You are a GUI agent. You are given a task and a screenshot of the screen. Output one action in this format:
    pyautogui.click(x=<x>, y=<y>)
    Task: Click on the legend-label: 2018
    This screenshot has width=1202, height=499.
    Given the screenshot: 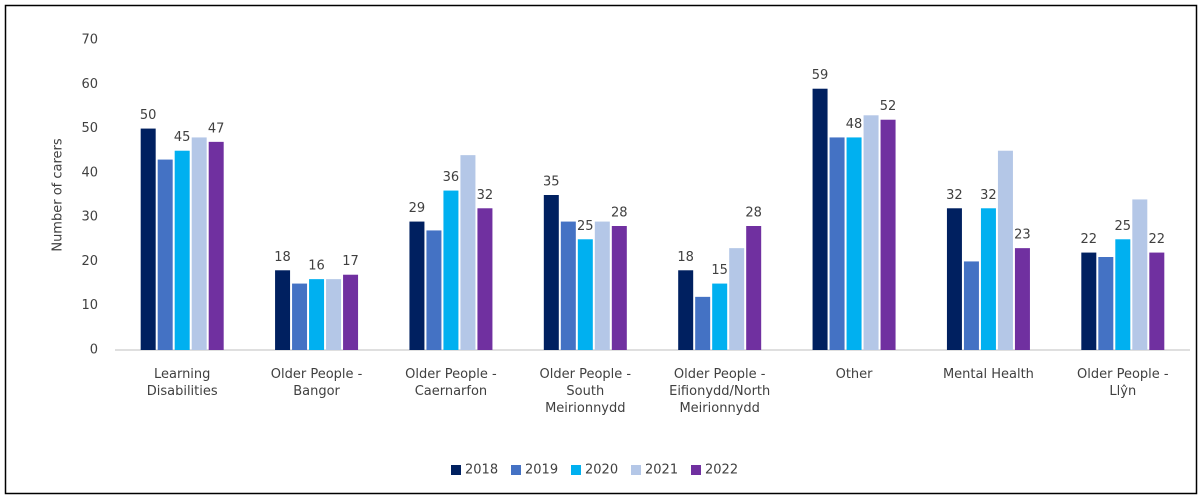 What is the action you would take?
    pyautogui.click(x=481, y=470)
    